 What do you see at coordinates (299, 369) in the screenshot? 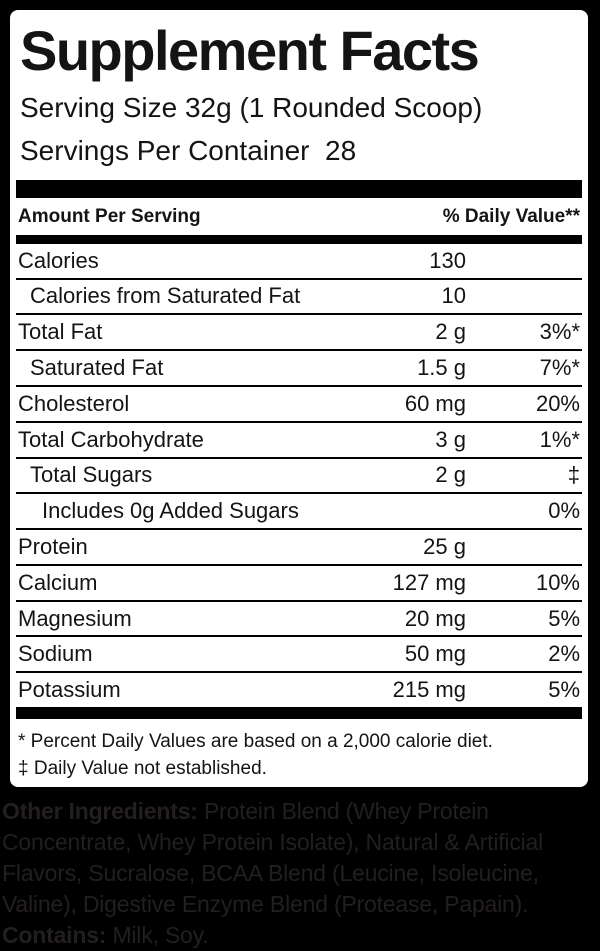
I see `nutrient-row-saturated-fat: Saturated Fat 1.5 g 7%*` at bounding box center [299, 369].